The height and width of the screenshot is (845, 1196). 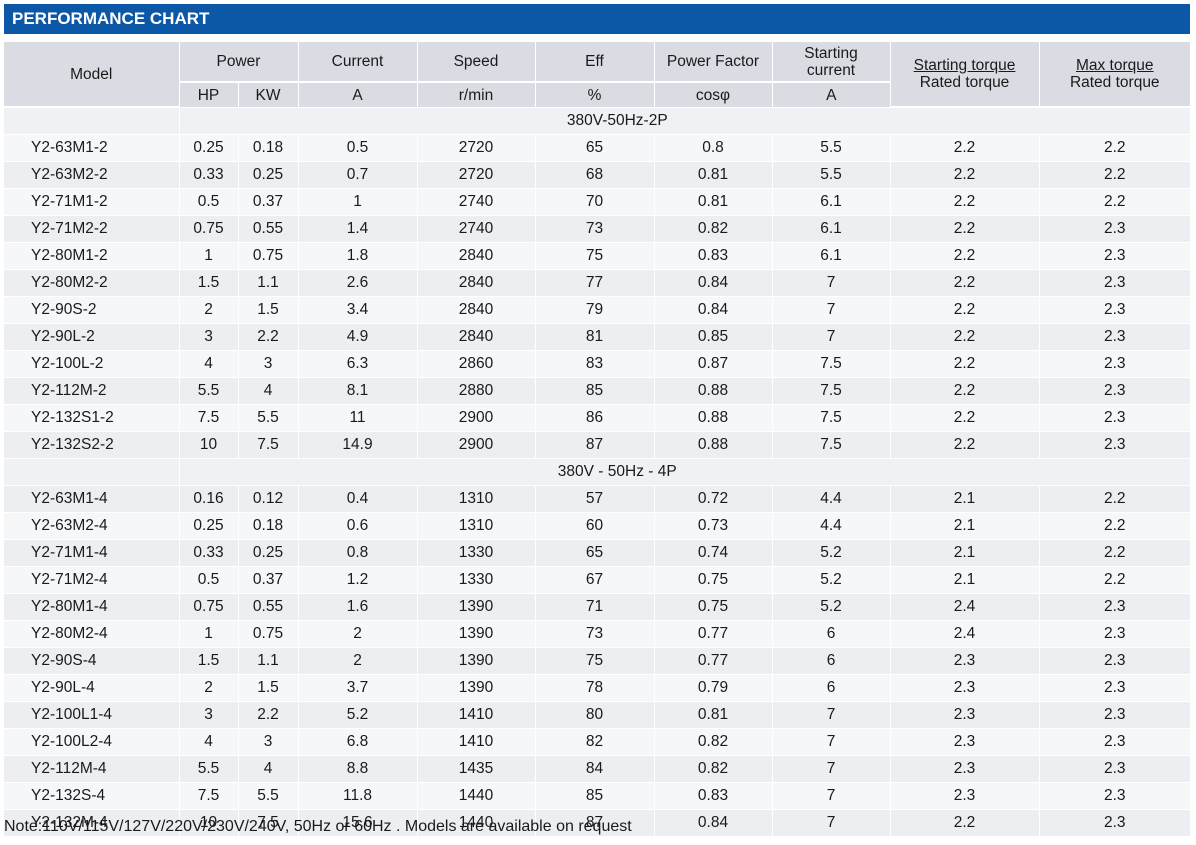 What do you see at coordinates (1114, 148) in the screenshot?
I see `max-torque-cell: 2.2` at bounding box center [1114, 148].